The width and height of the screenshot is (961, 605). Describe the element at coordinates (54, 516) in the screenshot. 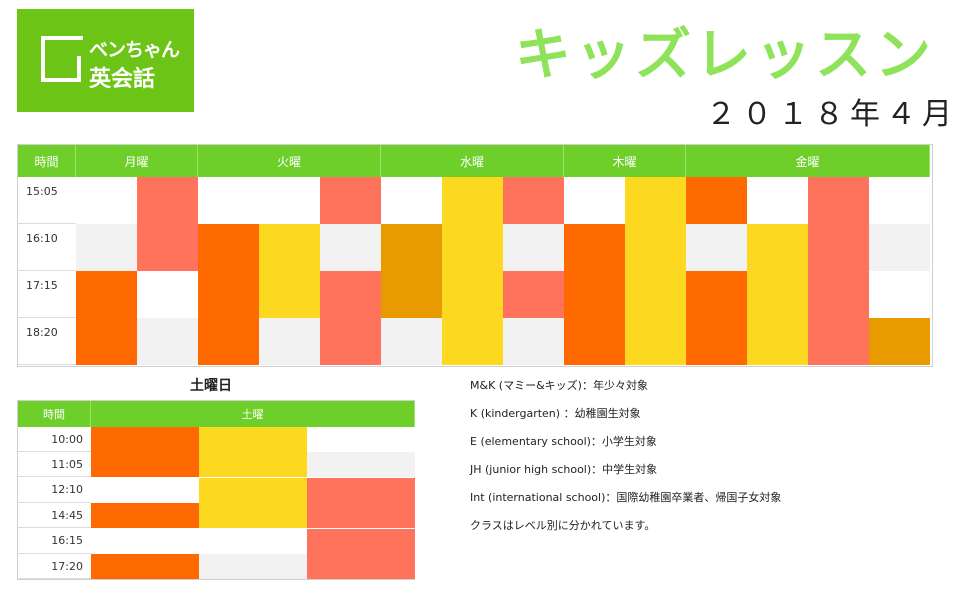

I see `time-slot-label: 14:45` at that location.